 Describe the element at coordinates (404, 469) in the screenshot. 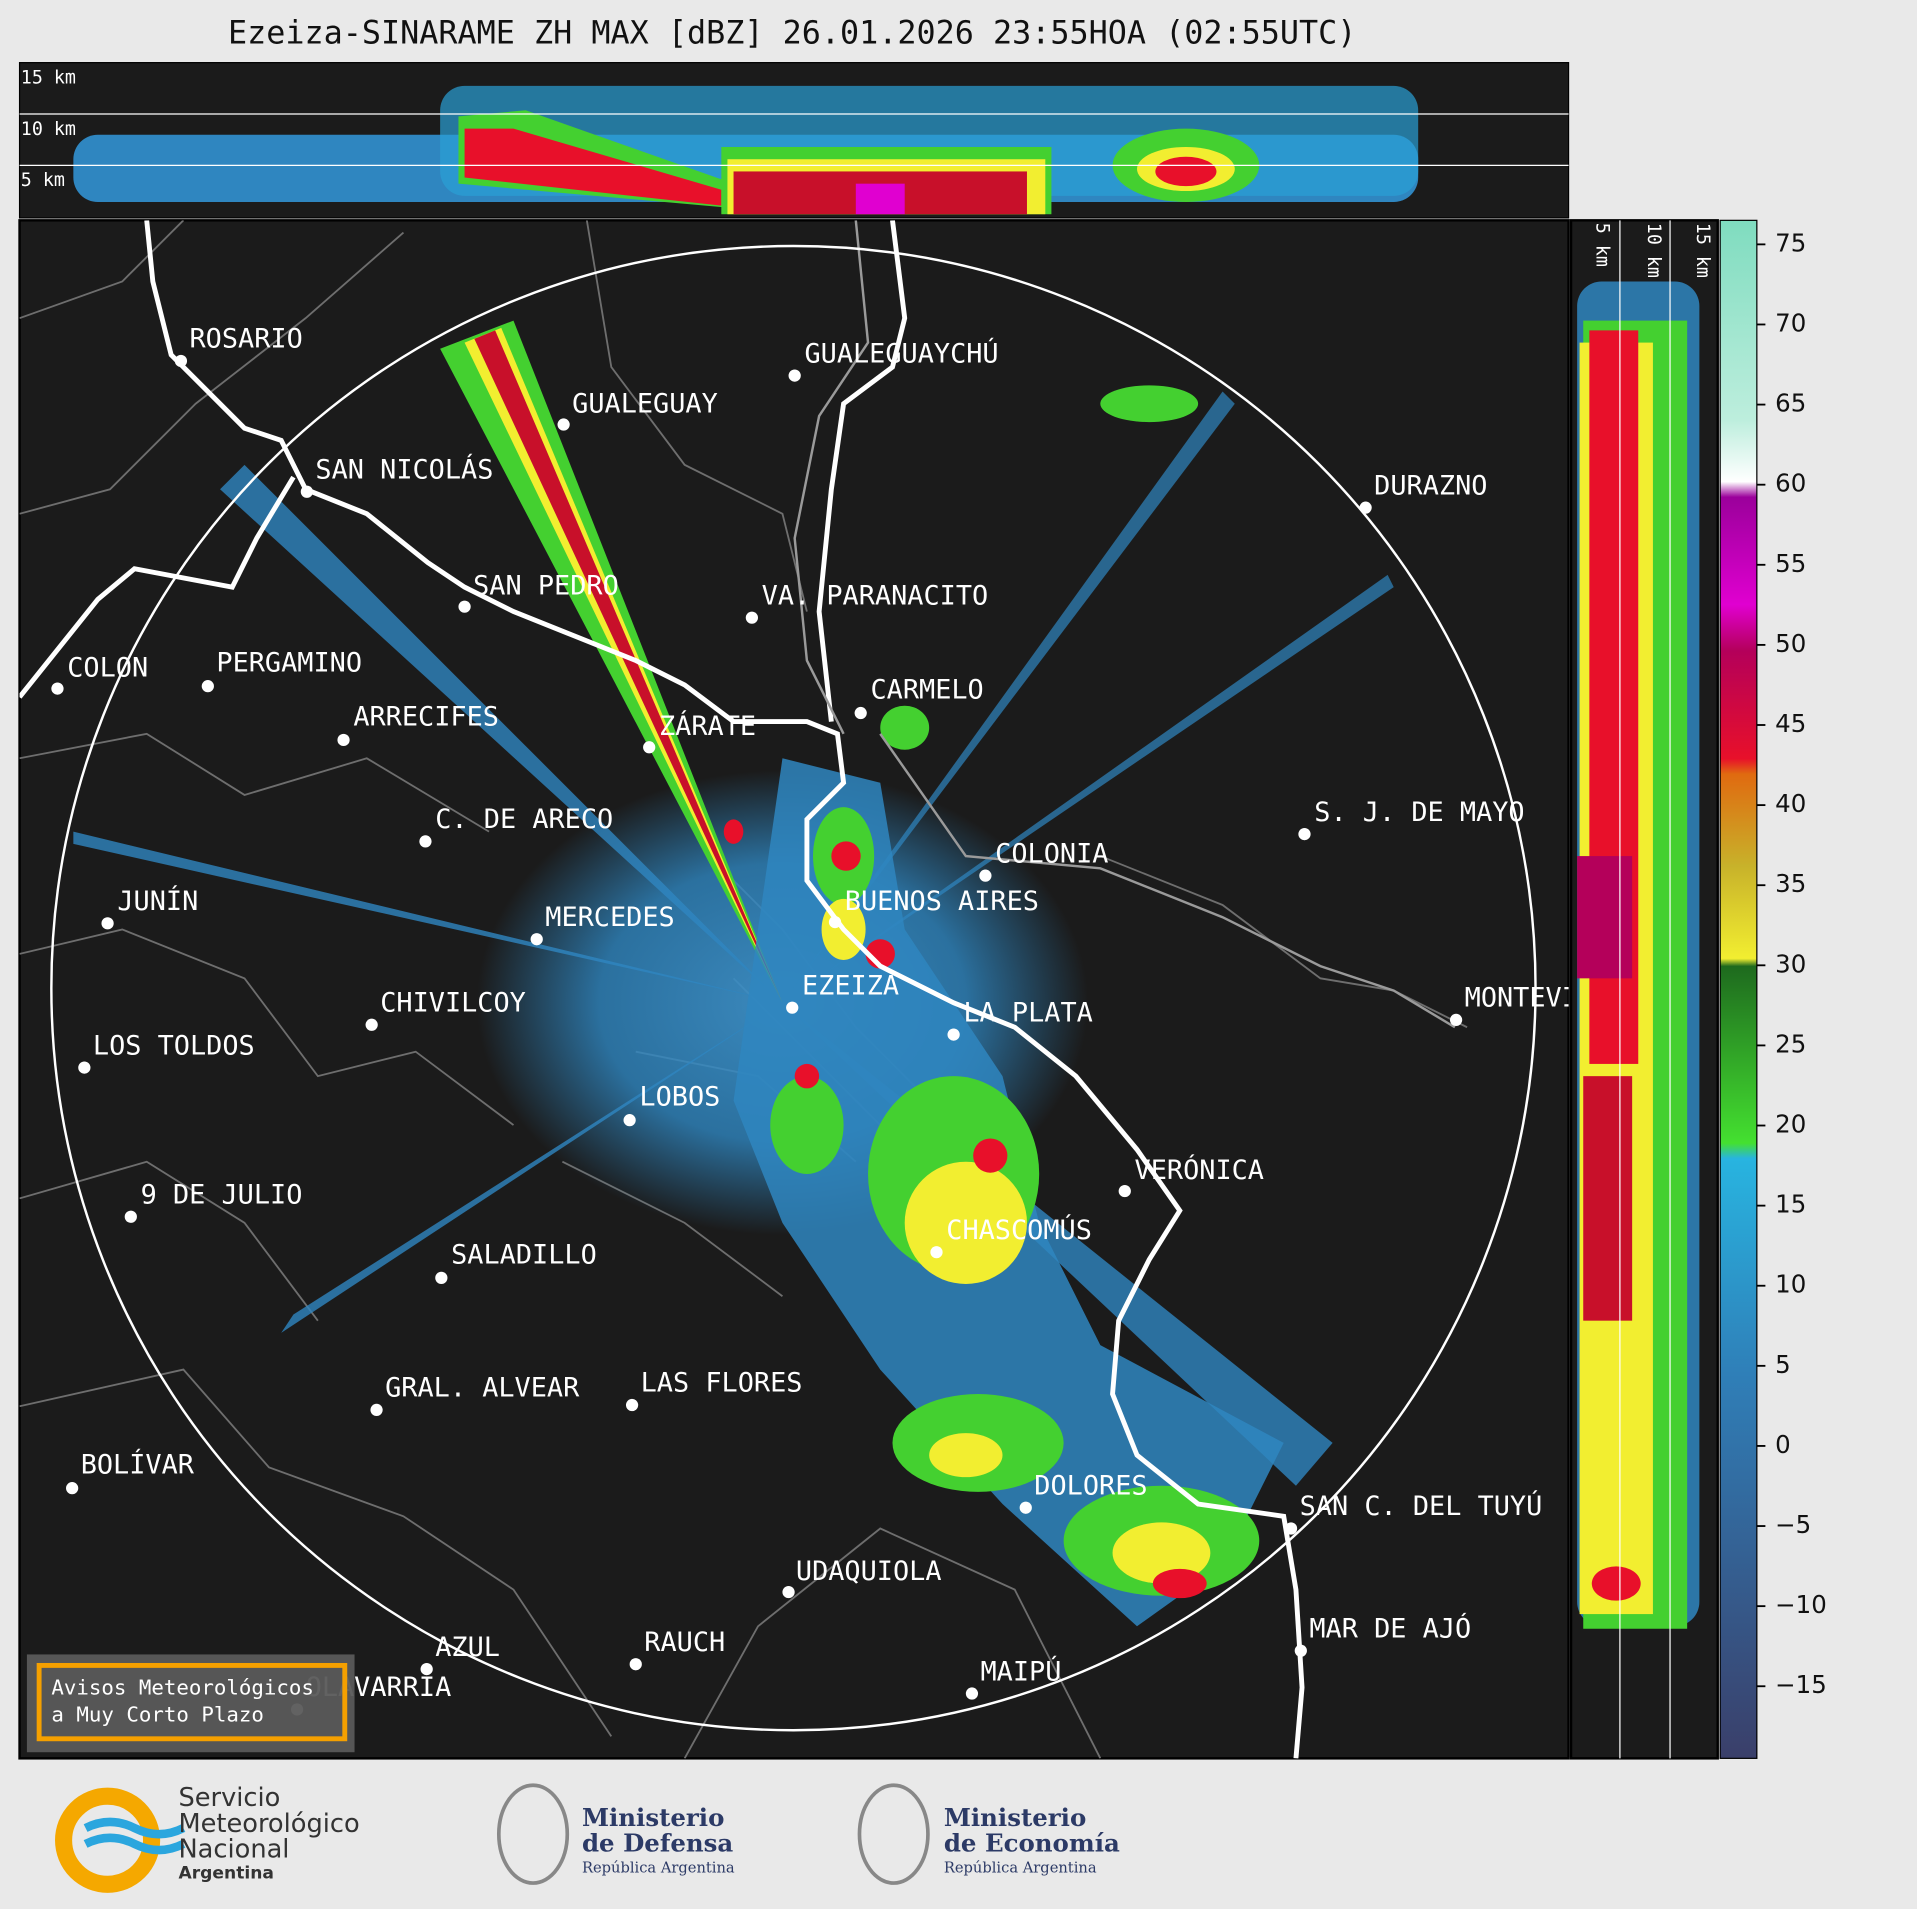

I see `city-label: SAN NICOLÁS` at that location.